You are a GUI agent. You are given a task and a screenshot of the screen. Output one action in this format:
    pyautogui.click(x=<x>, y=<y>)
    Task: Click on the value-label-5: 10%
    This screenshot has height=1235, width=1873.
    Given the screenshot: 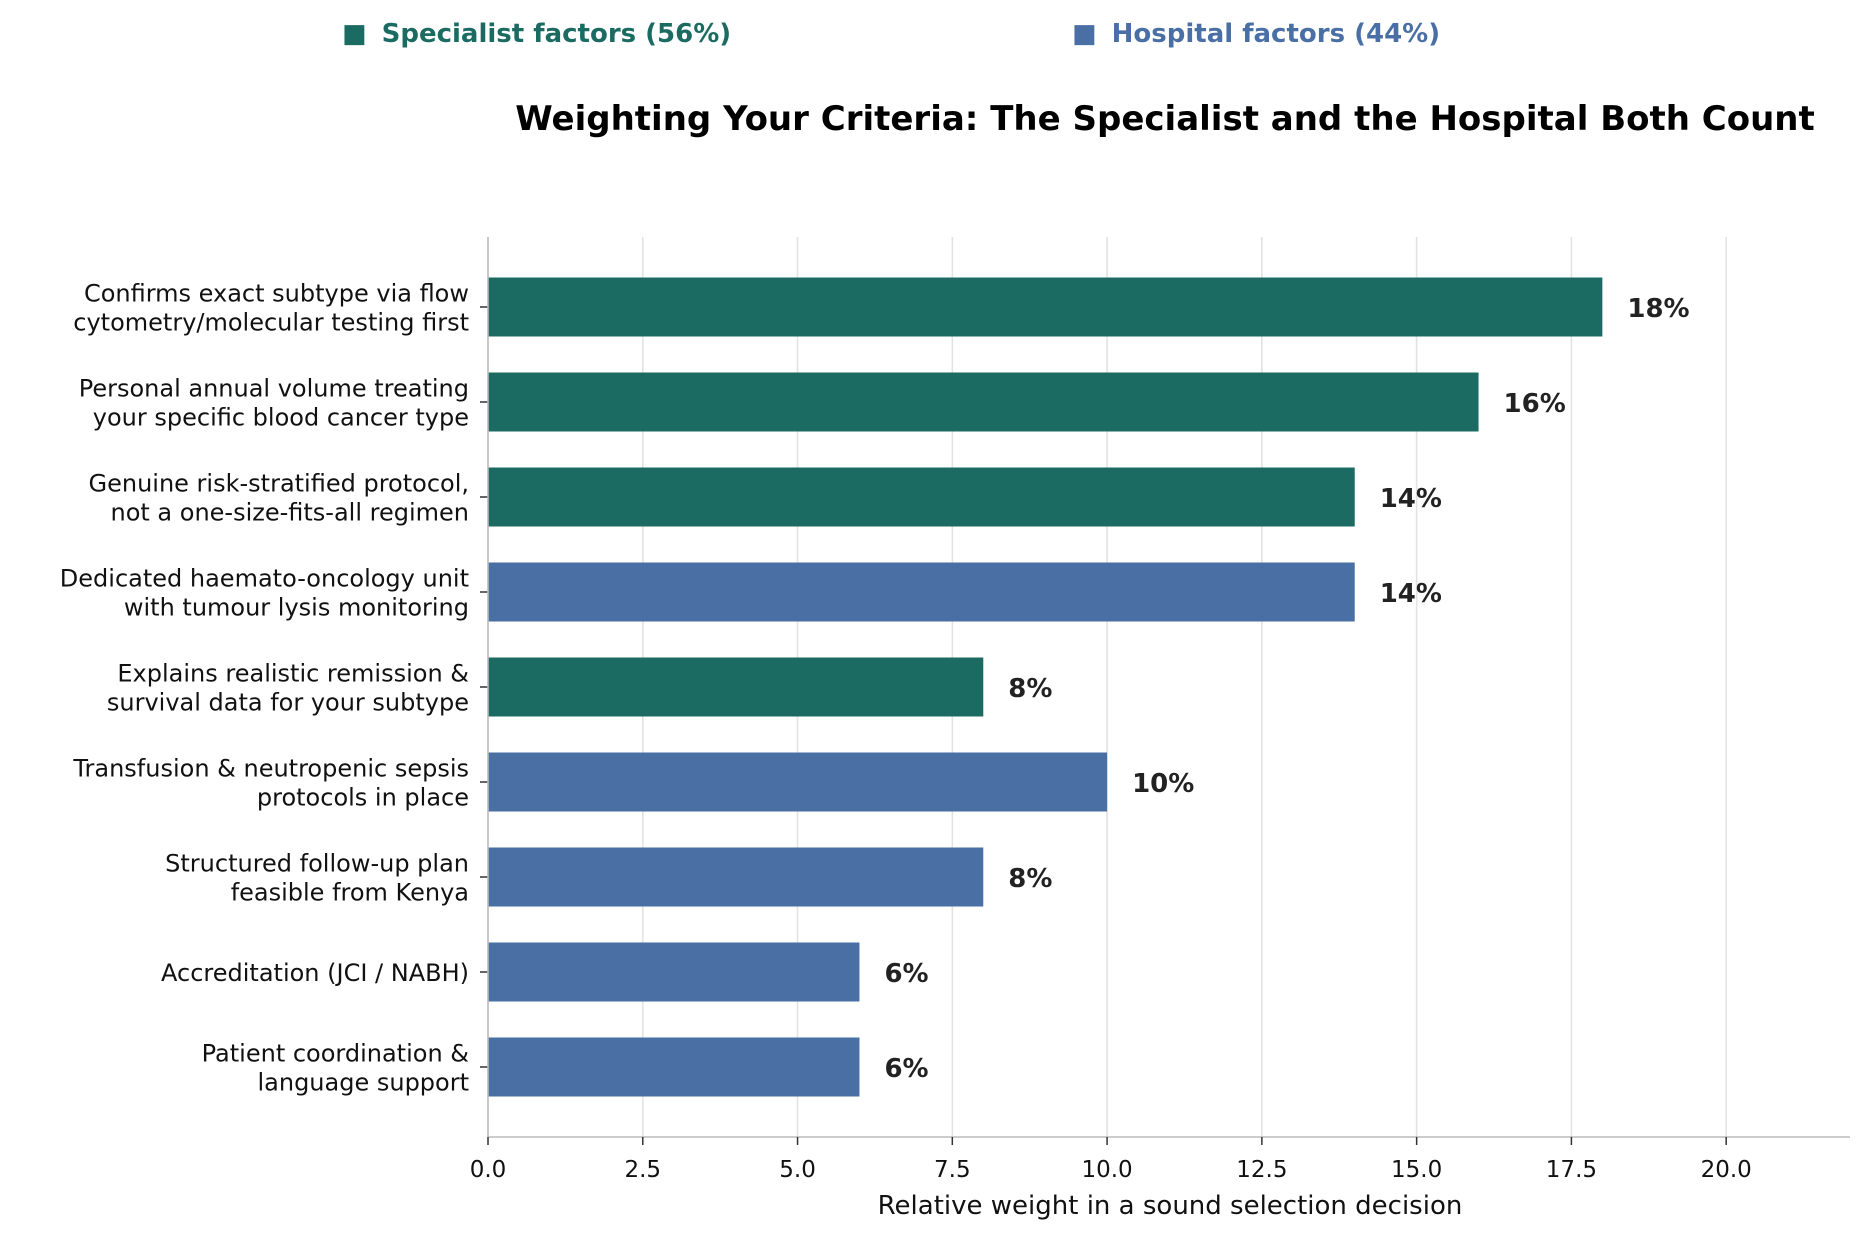 What is the action you would take?
    pyautogui.click(x=1163, y=784)
    